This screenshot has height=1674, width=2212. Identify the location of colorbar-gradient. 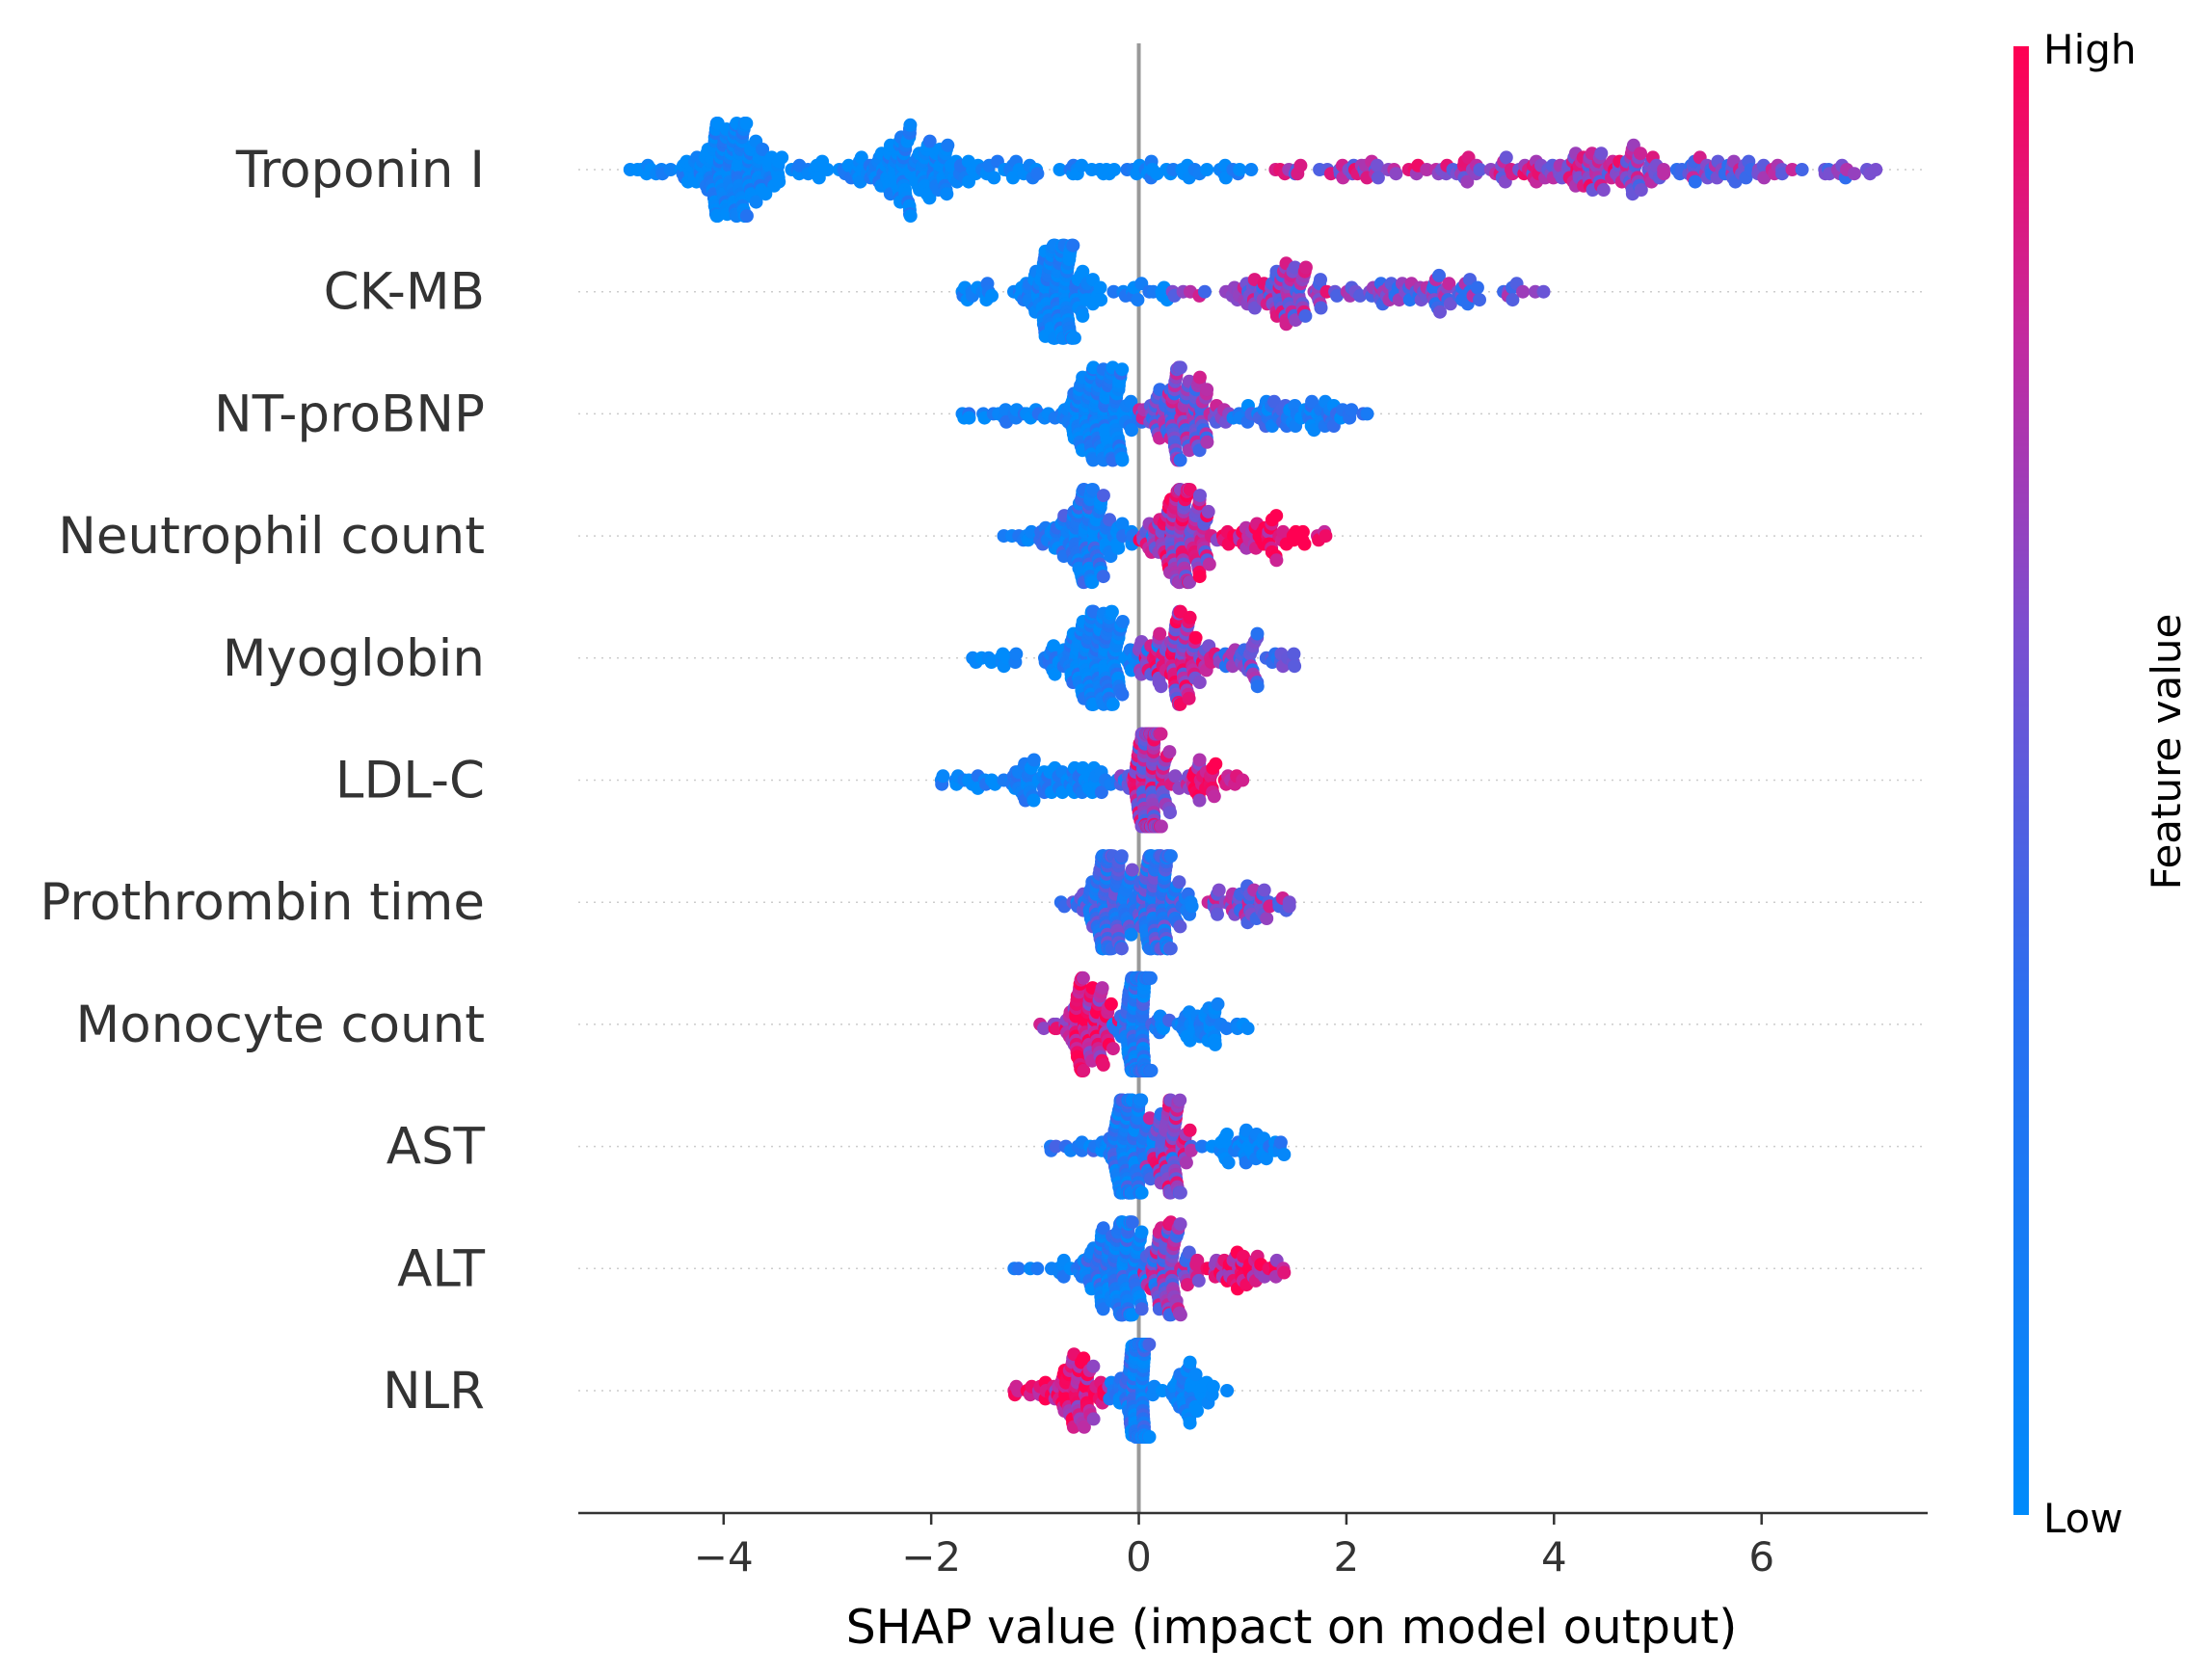
(2021, 780).